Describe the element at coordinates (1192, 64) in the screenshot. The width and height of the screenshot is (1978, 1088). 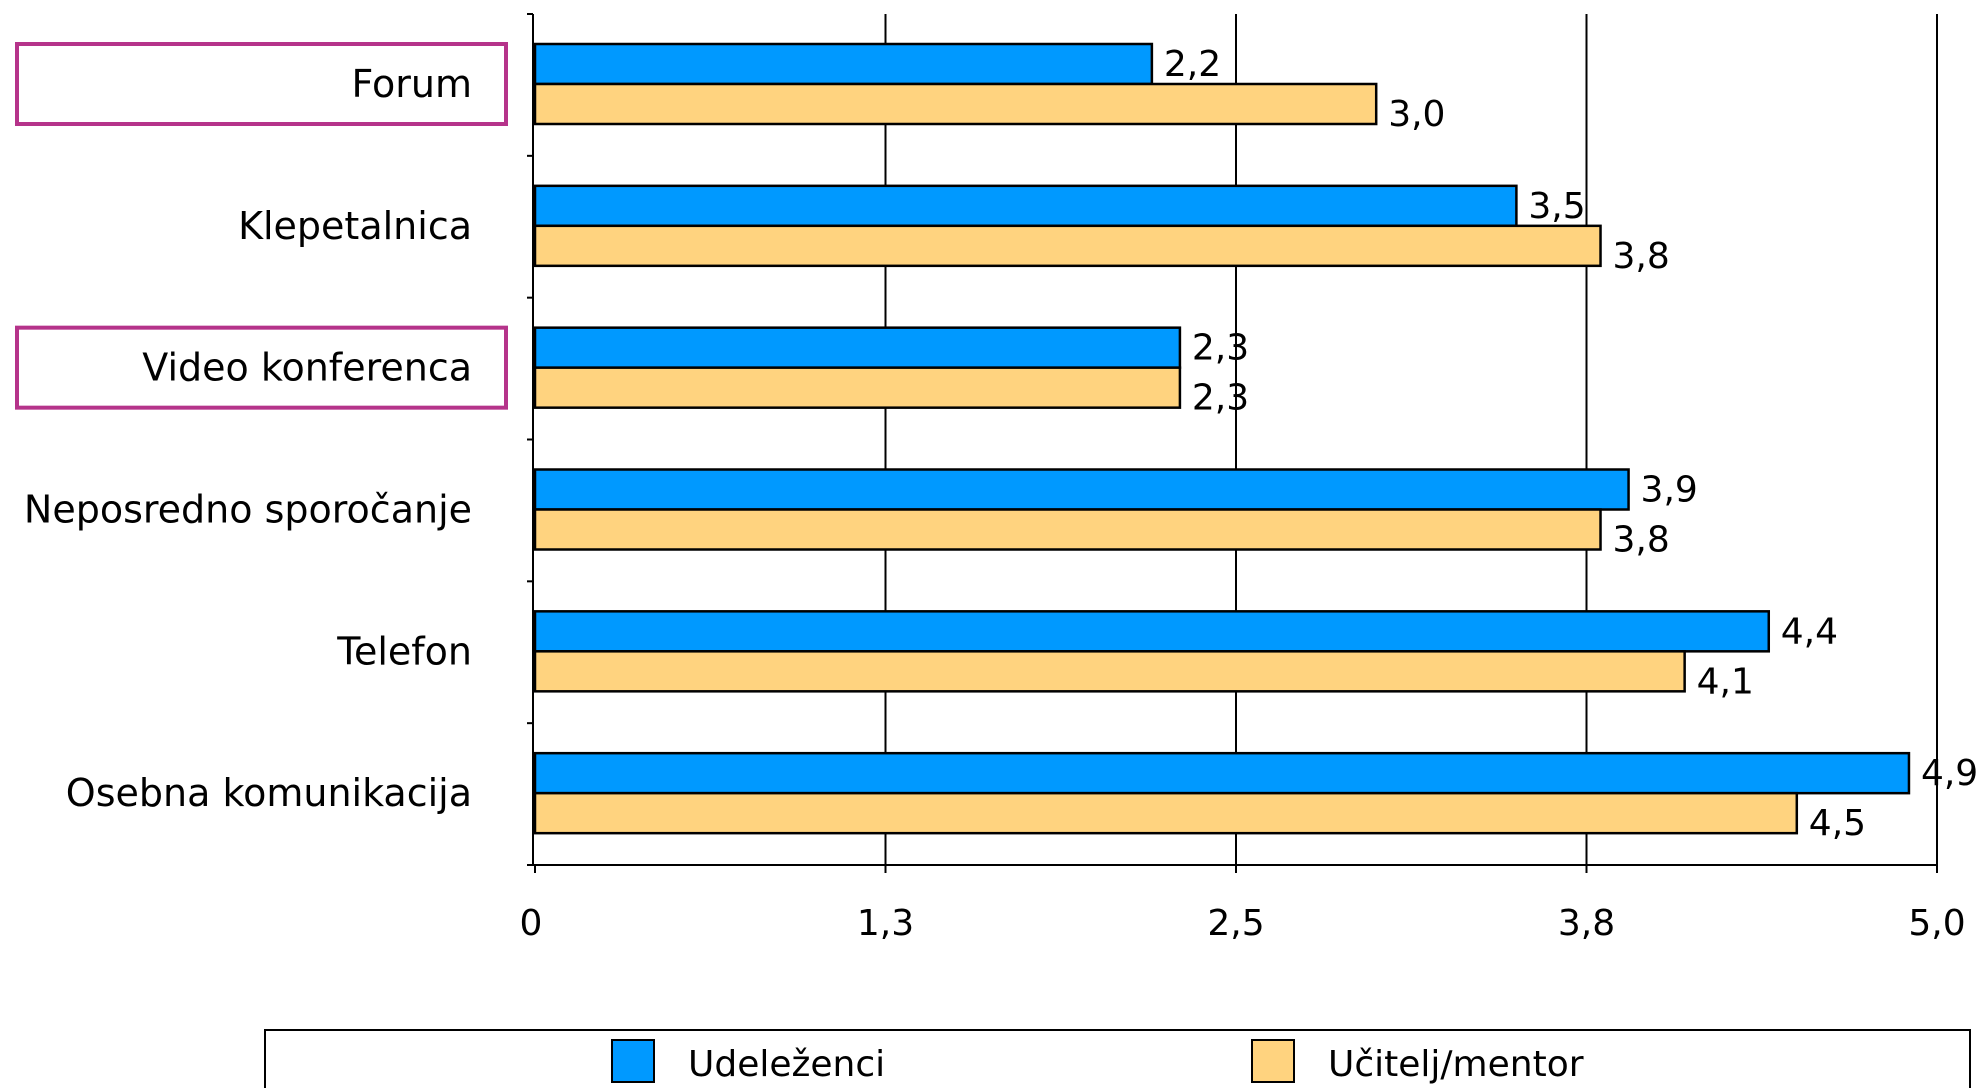
I see `data-label: 2,2` at that location.